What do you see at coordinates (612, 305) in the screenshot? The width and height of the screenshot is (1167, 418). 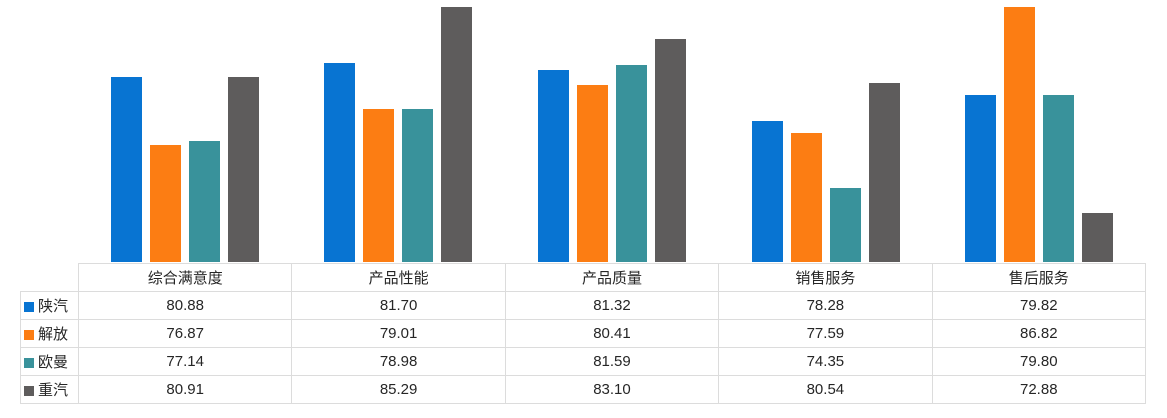 I see `value-cell: 81.32` at bounding box center [612, 305].